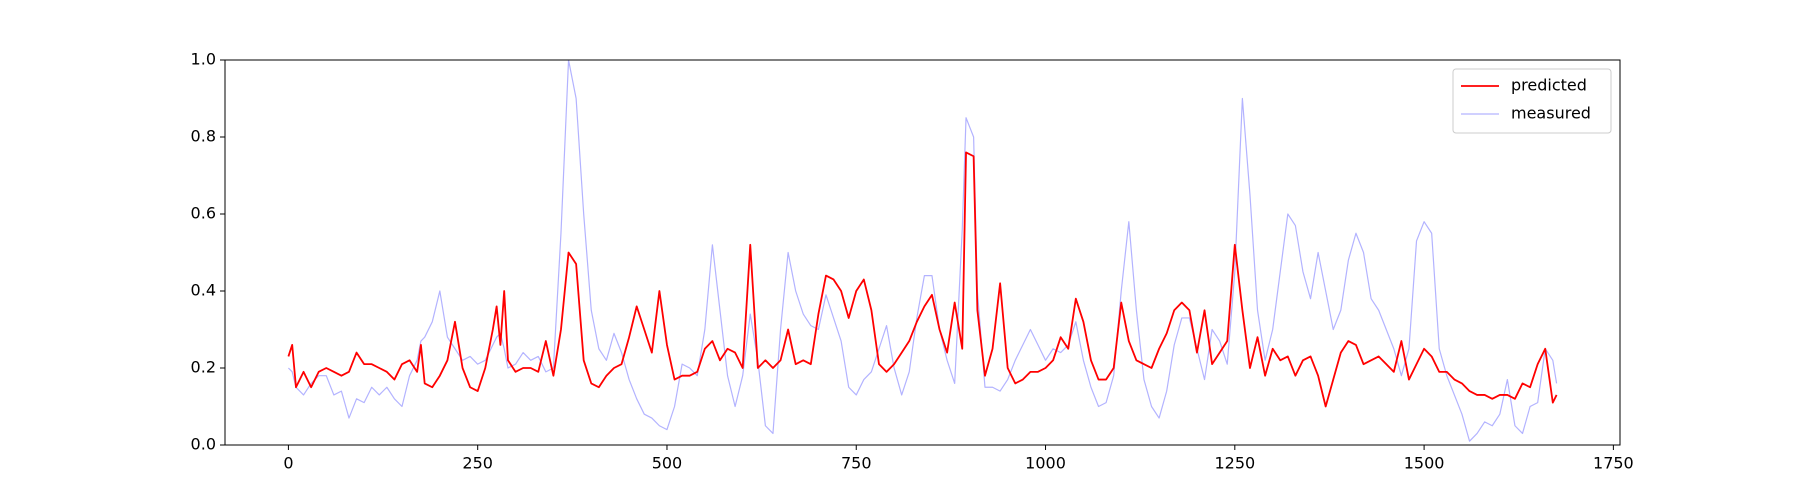 The height and width of the screenshot is (504, 1800). What do you see at coordinates (477, 463) in the screenshot?
I see `x-tick-label: 250` at bounding box center [477, 463].